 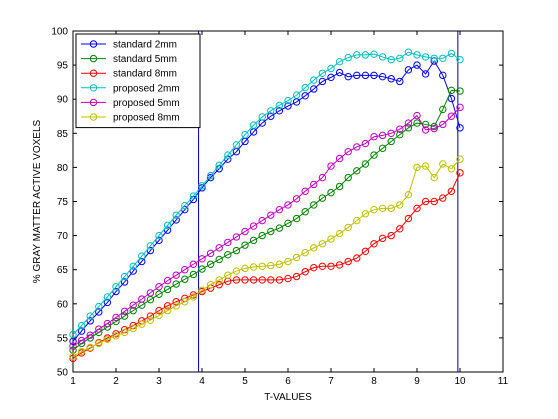 I want to click on y-tick-label: 100, so click(x=59, y=32).